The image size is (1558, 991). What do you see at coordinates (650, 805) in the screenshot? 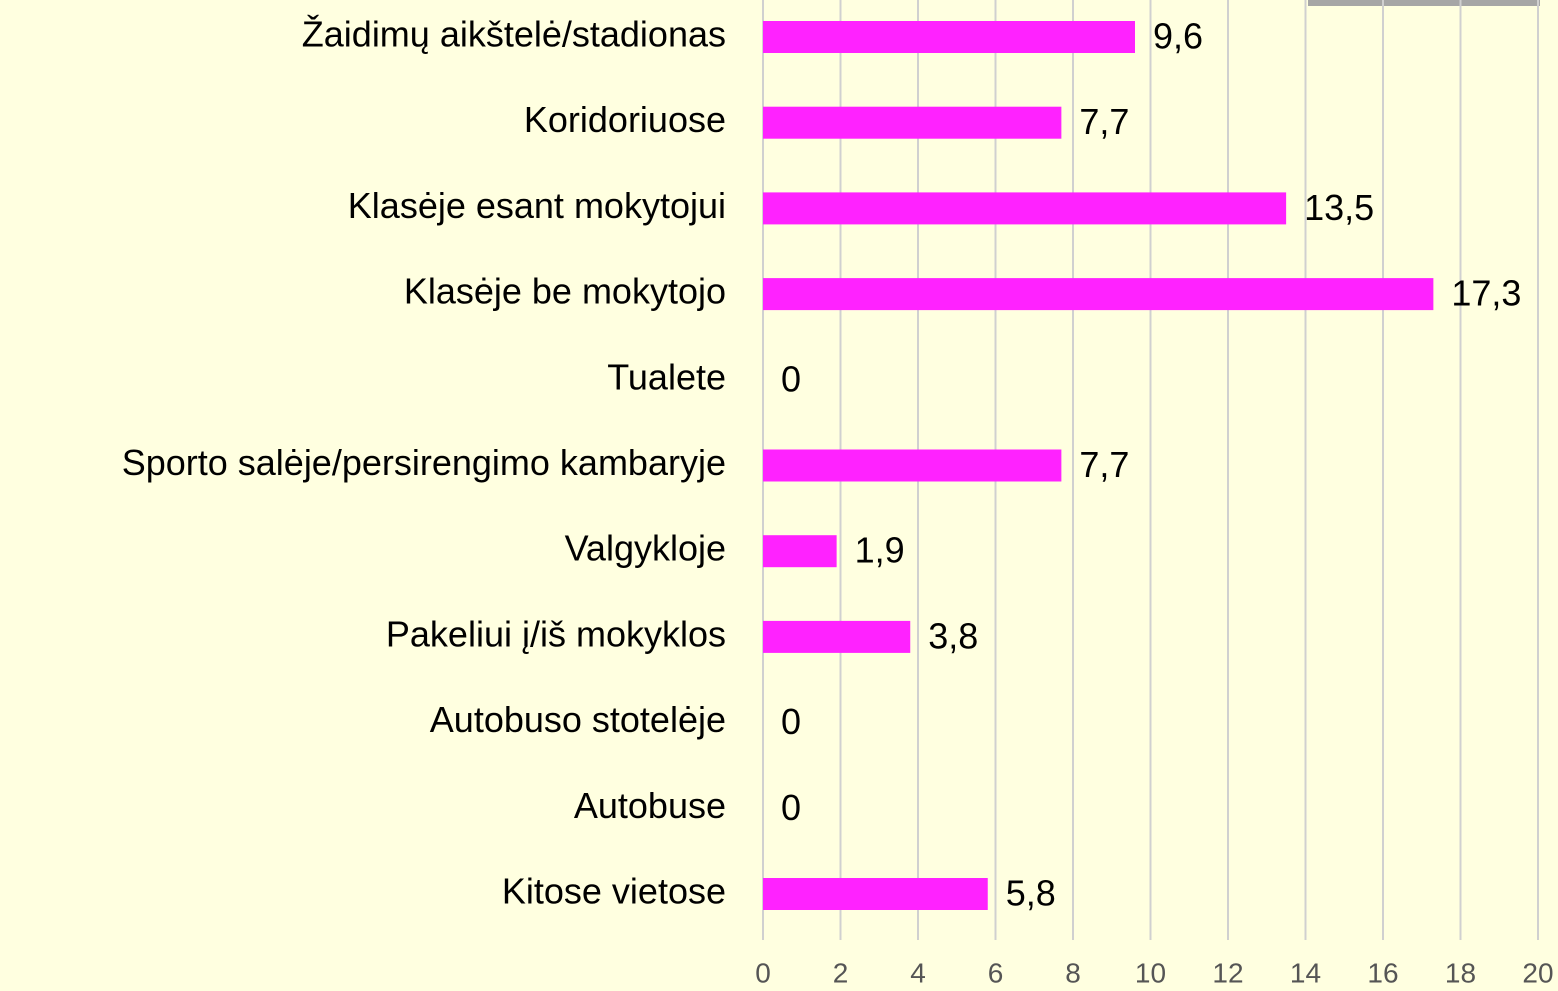
I see `y-tick-label: Autobuse` at bounding box center [650, 805].